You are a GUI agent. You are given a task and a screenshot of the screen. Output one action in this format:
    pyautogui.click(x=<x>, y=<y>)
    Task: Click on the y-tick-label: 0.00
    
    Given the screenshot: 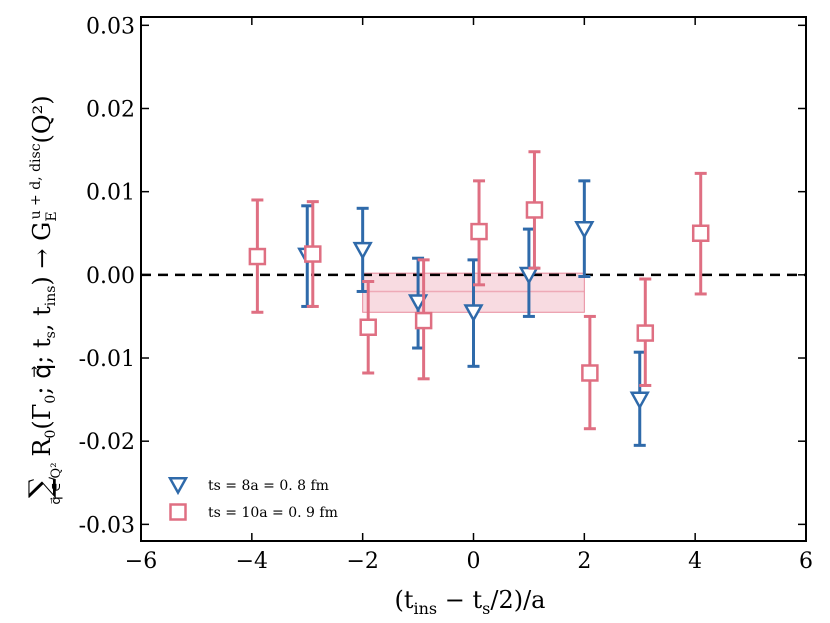 What is the action you would take?
    pyautogui.click(x=110, y=276)
    